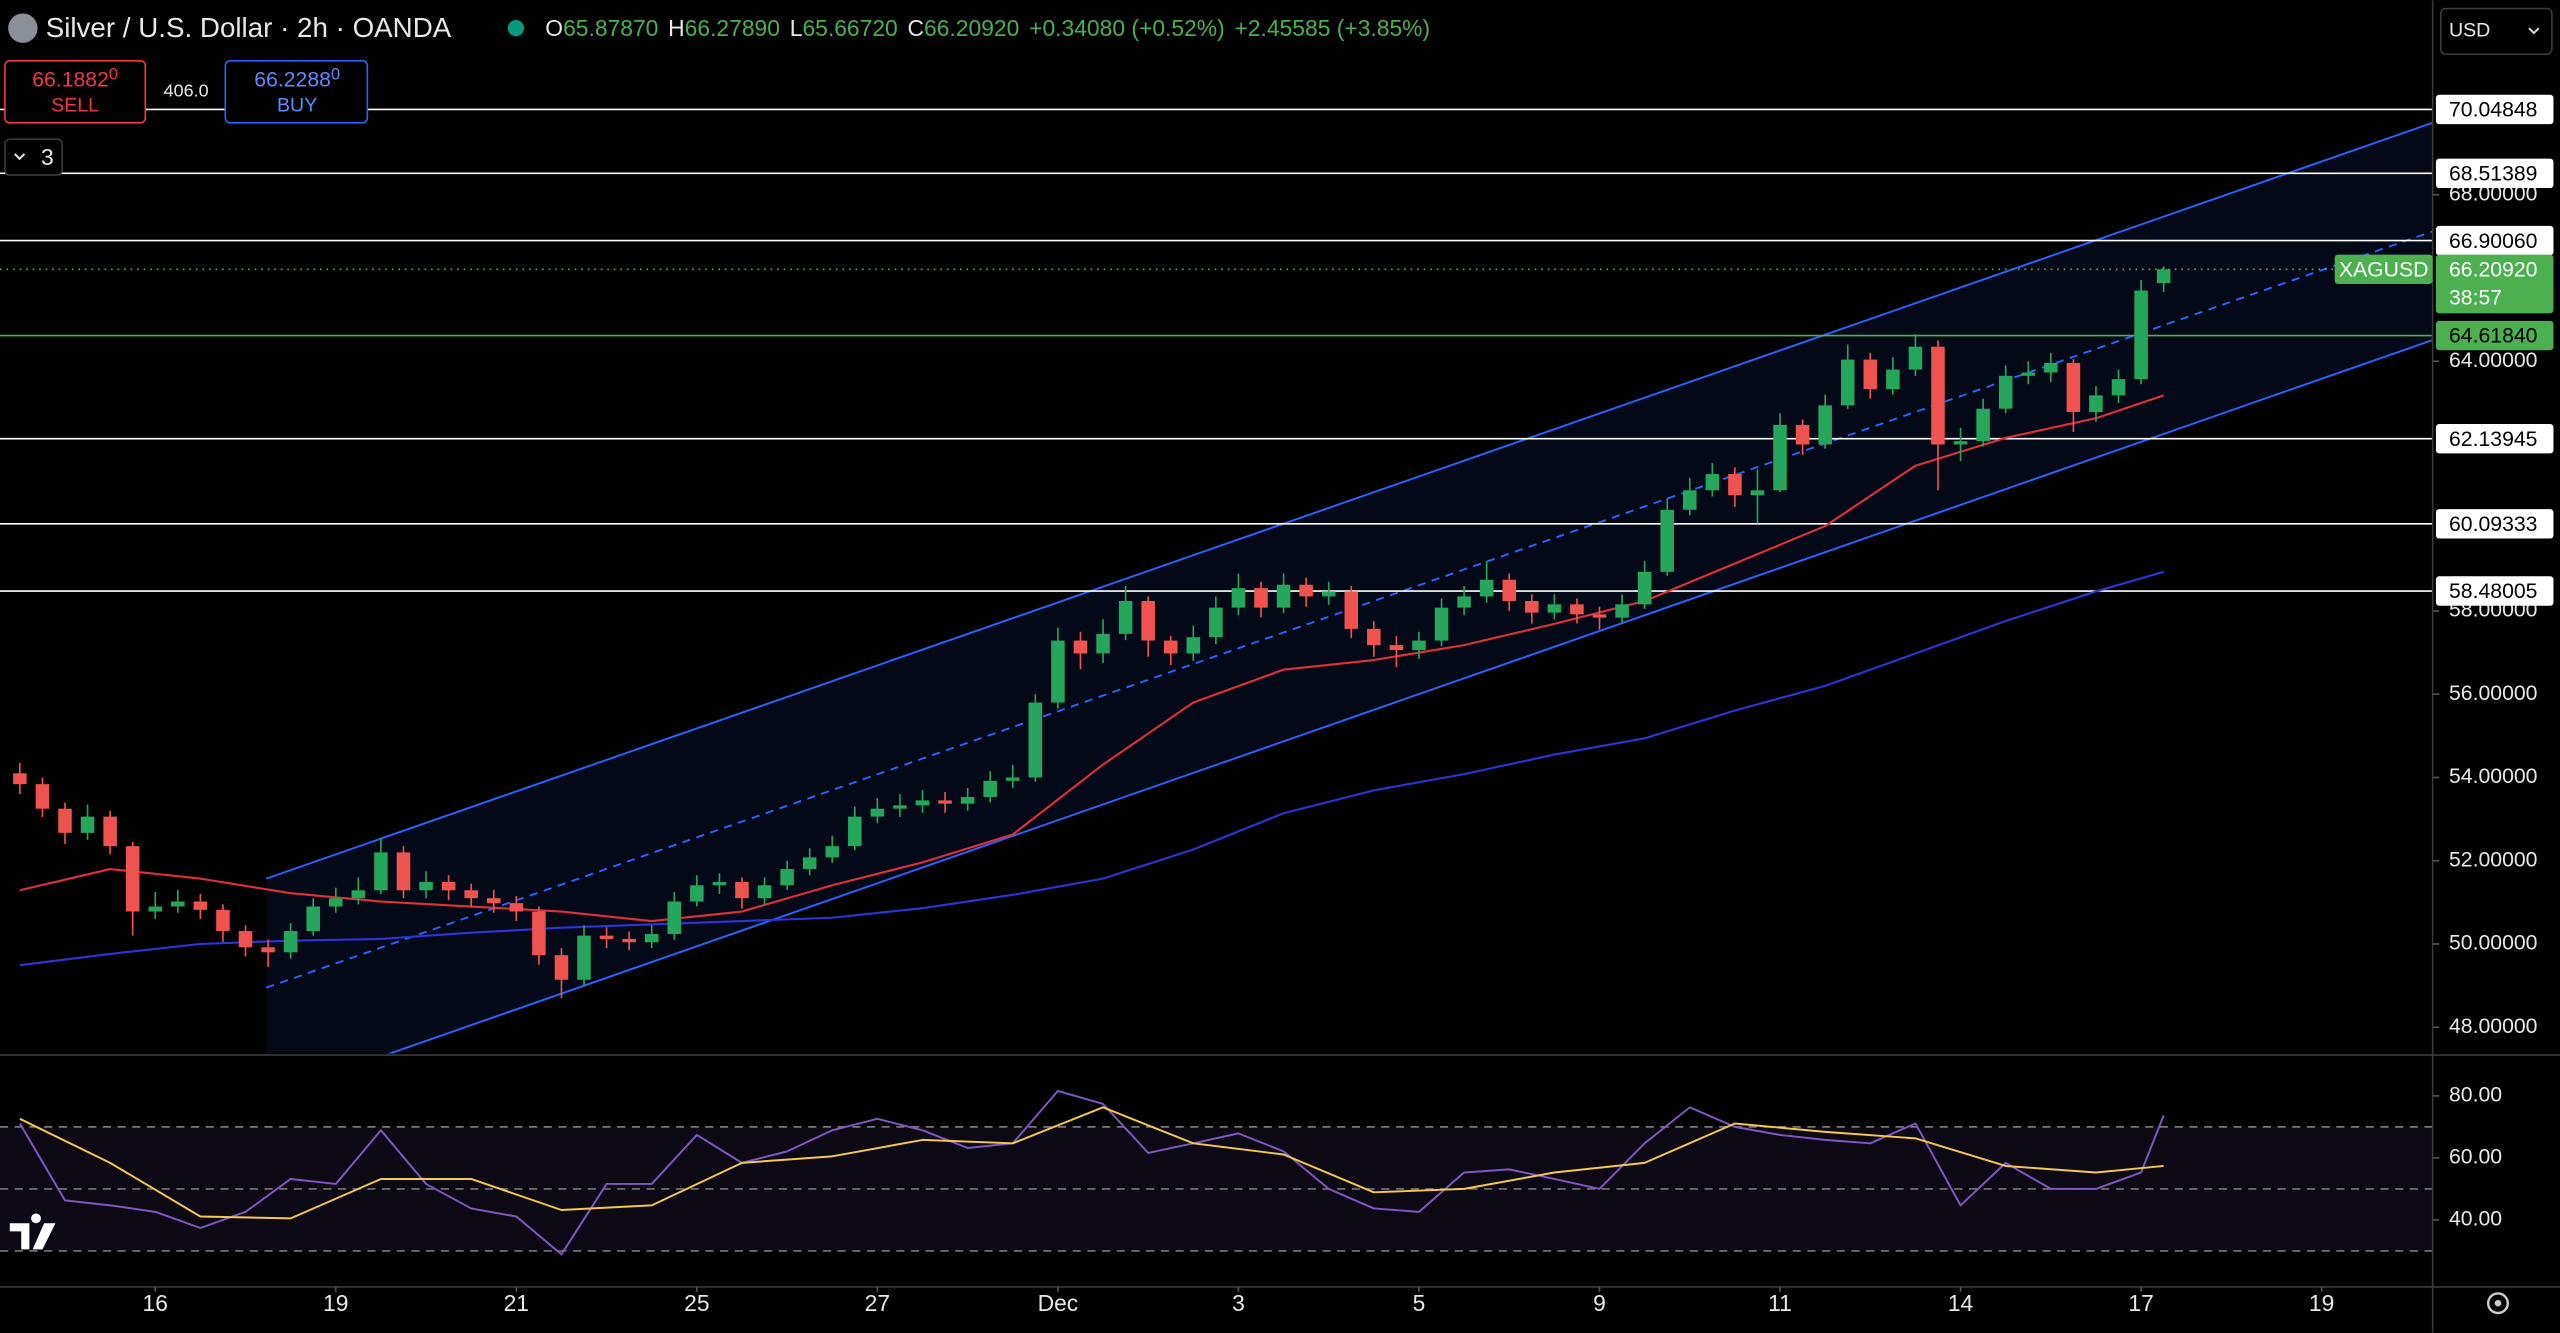 The width and height of the screenshot is (2560, 1333). I want to click on x-tick-label: 9, so click(1599, 1303).